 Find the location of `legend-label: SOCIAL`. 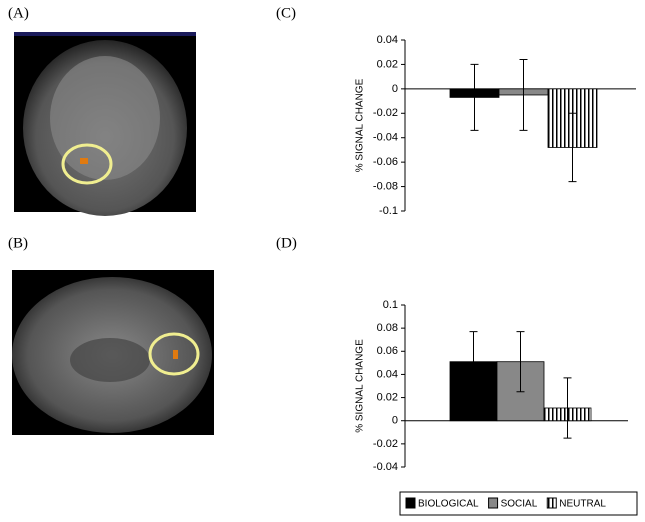

legend-label: SOCIAL is located at coordinates (519, 504).